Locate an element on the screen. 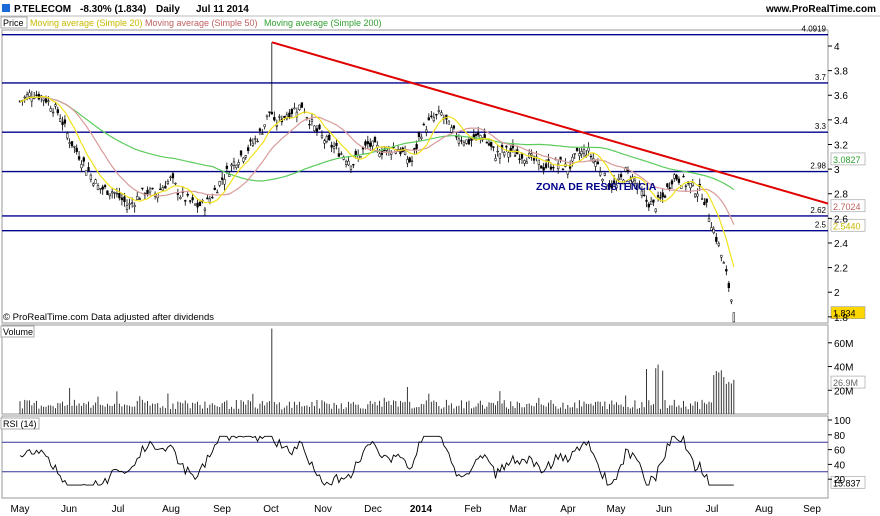 The image size is (880, 516). volume-value-label: 26.9M is located at coordinates (845, 383).